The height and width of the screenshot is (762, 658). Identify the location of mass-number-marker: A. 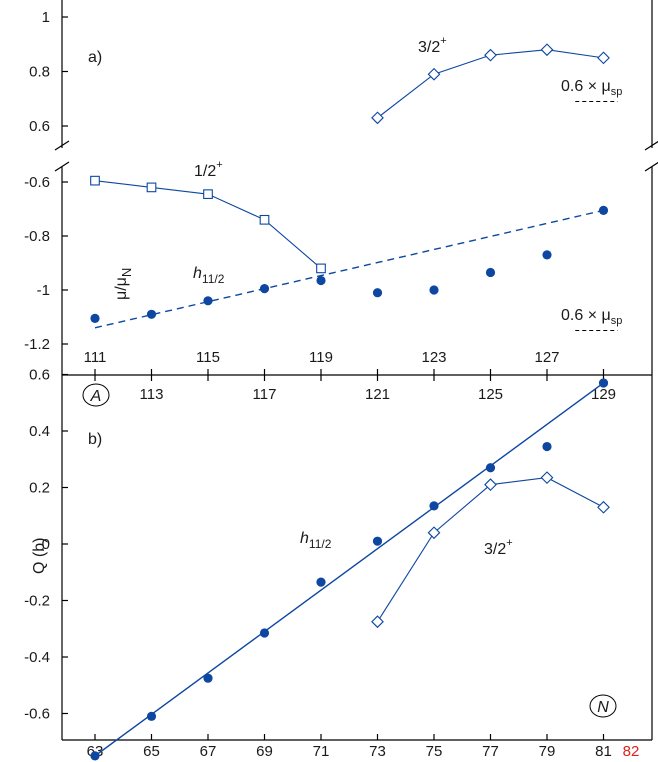
(96, 395).